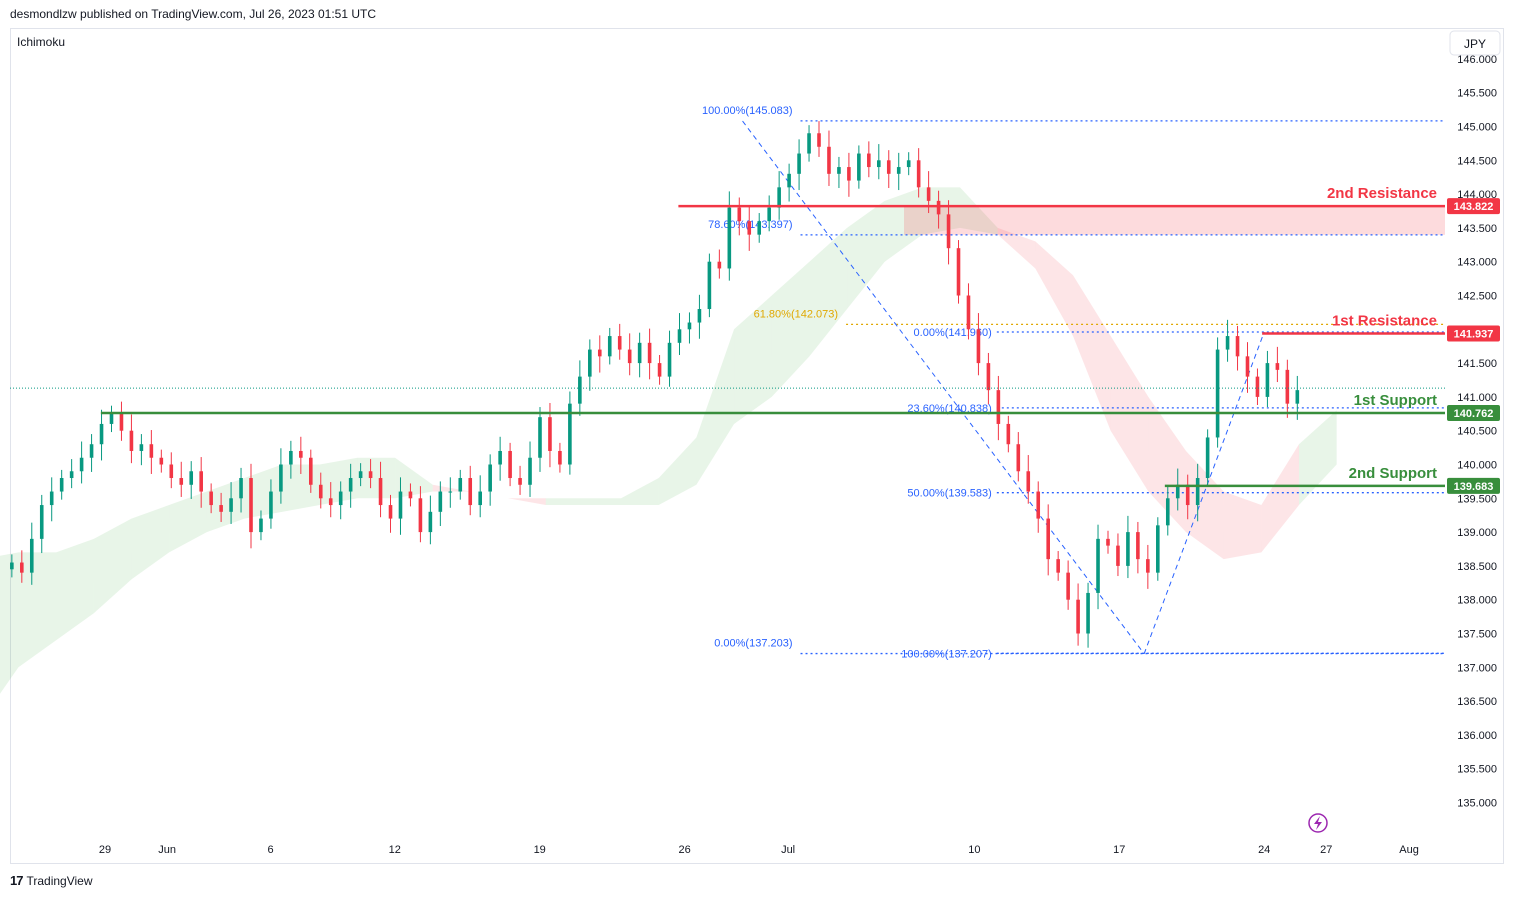 The height and width of the screenshot is (899, 1515). Describe the element at coordinates (1477, 94) in the screenshot. I see `price-tick: 145.500` at that location.